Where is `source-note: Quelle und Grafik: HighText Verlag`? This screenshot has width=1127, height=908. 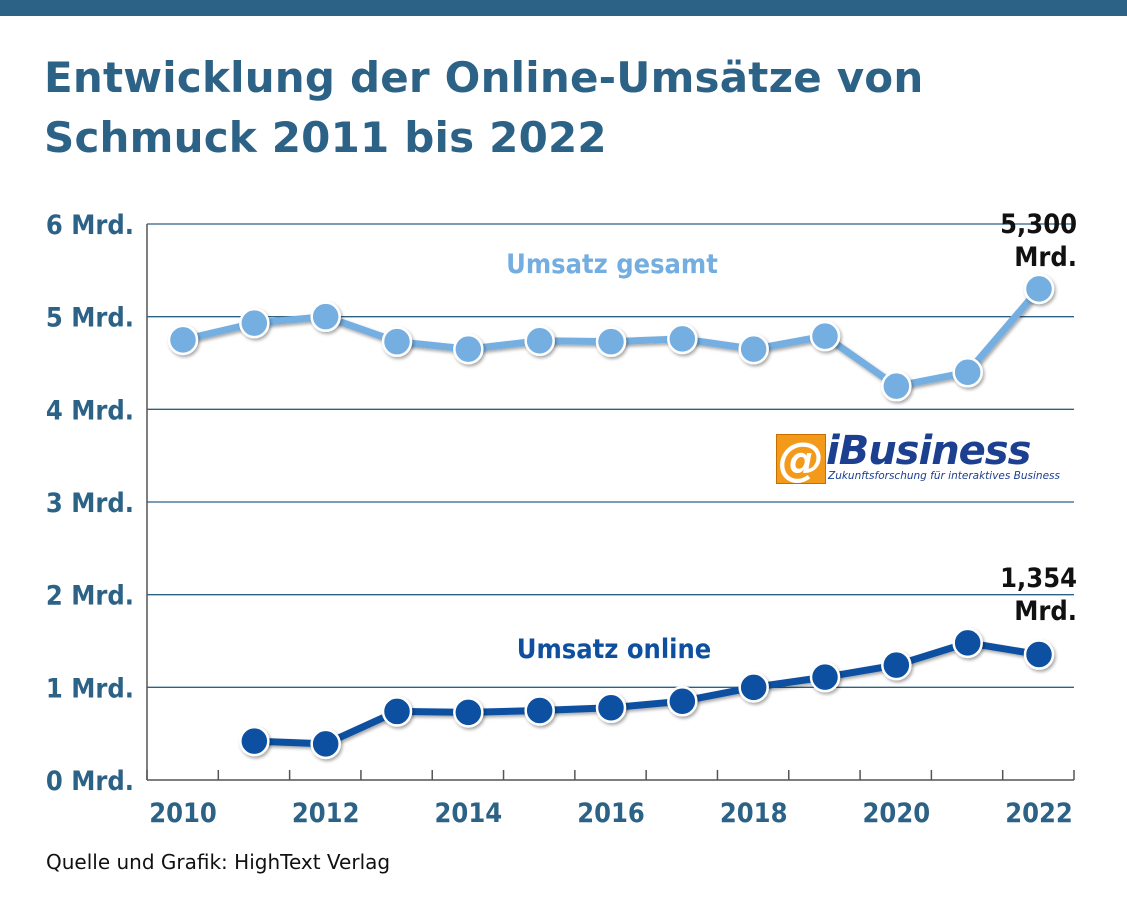 source-note: Quelle und Grafik: HighText Verlag is located at coordinates (218, 862).